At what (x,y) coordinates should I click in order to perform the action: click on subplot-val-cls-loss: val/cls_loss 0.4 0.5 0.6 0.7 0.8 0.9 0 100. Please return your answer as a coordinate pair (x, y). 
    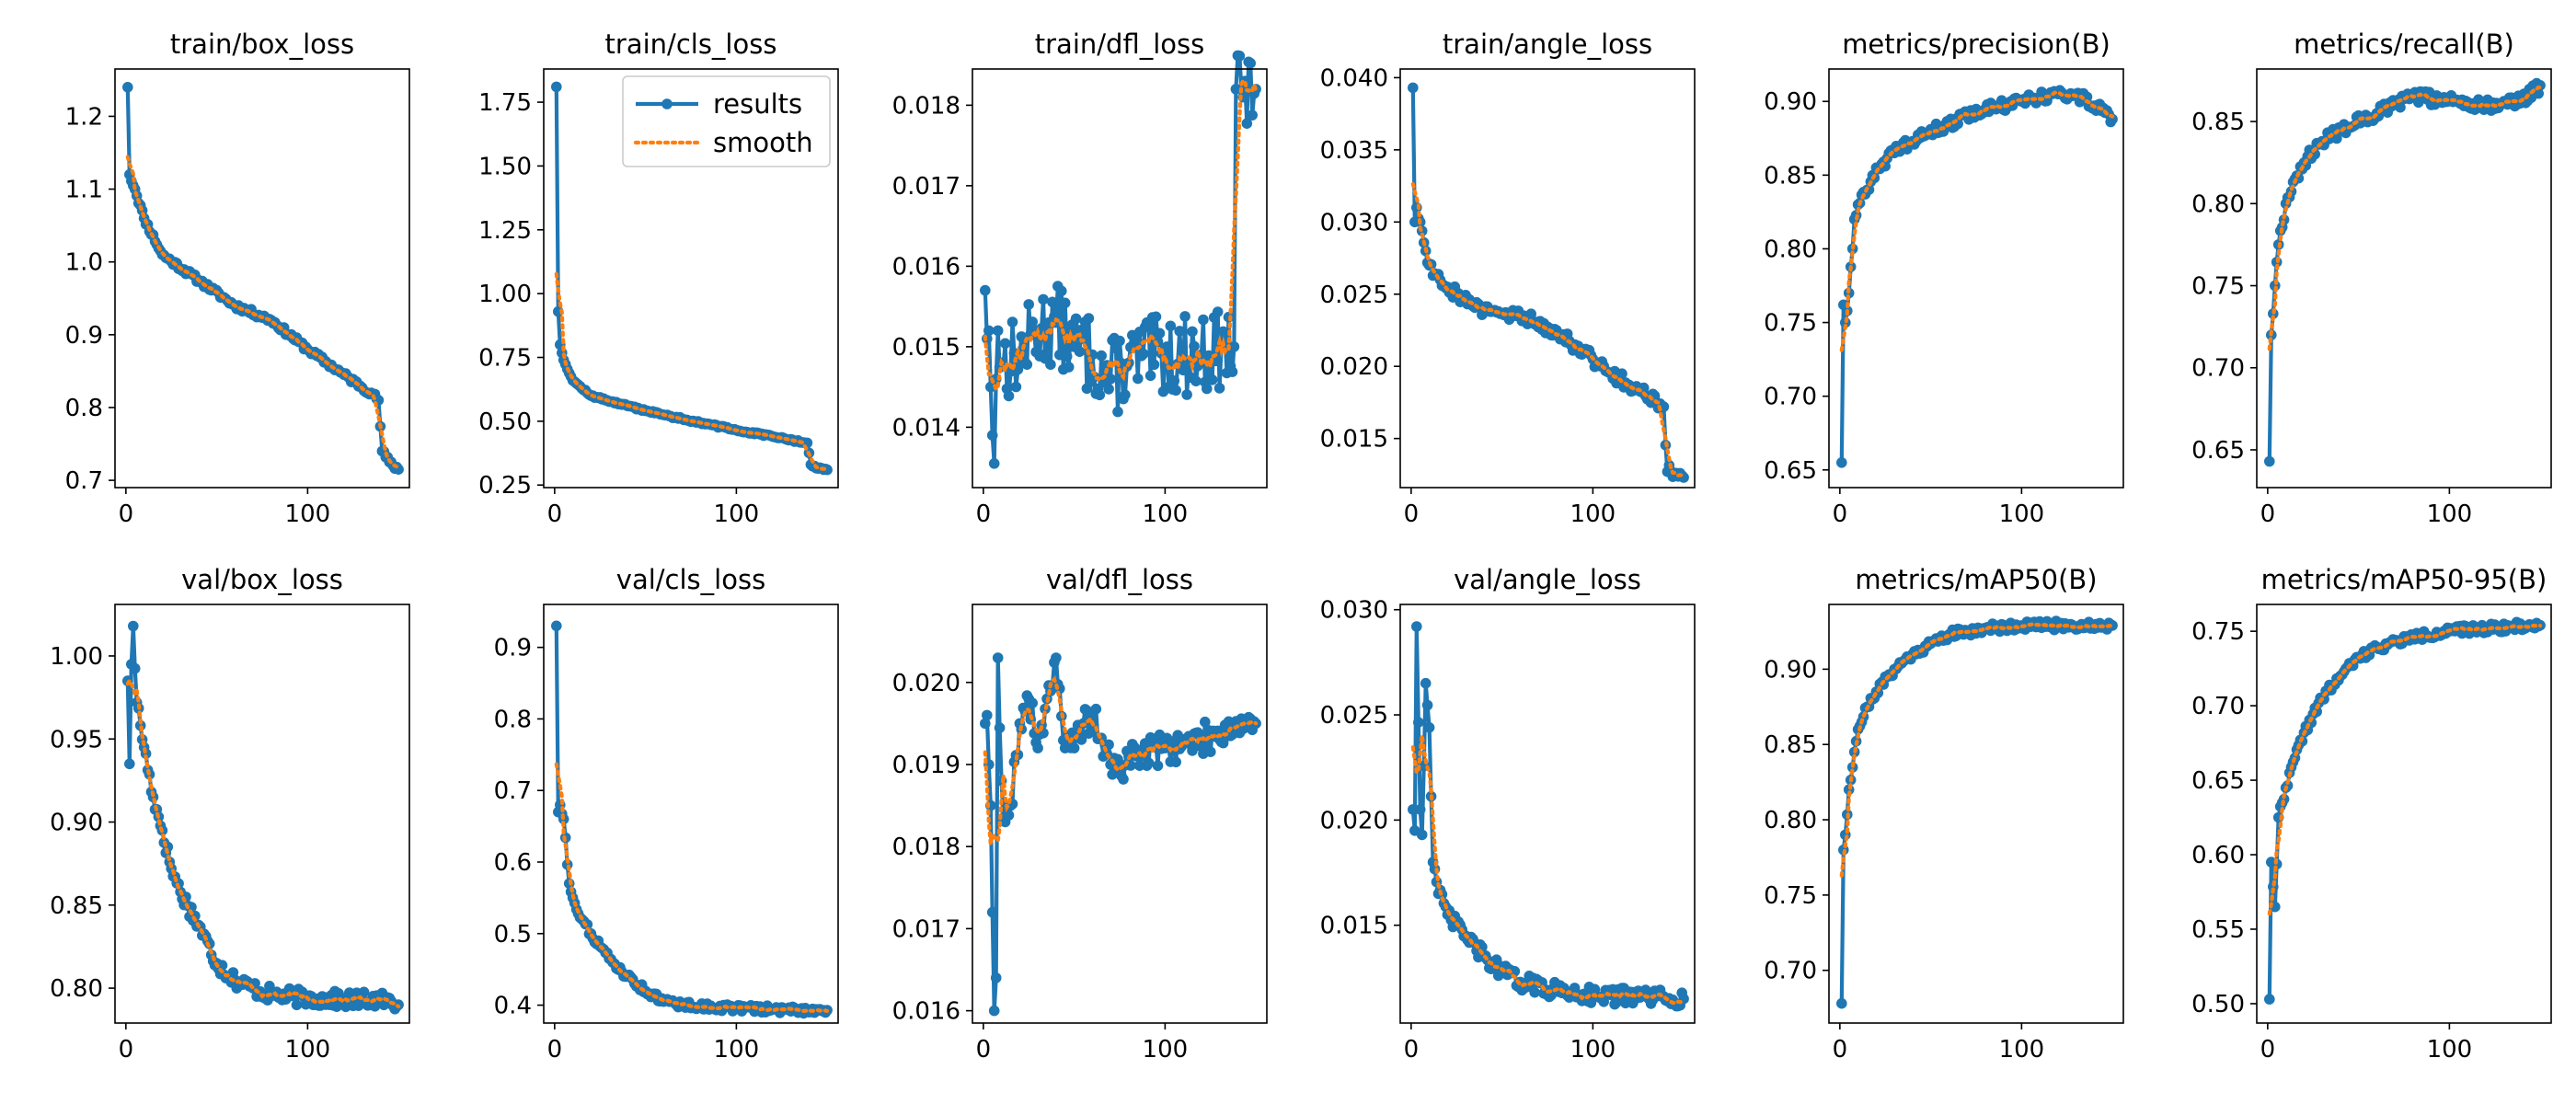
    Looking at the image, I should click on (666, 814).